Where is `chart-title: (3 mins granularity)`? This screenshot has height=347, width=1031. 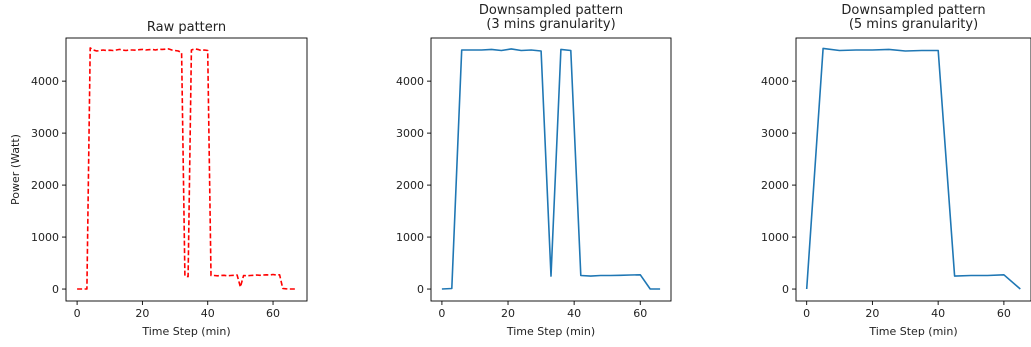 chart-title: (3 mins granularity) is located at coordinates (550, 24).